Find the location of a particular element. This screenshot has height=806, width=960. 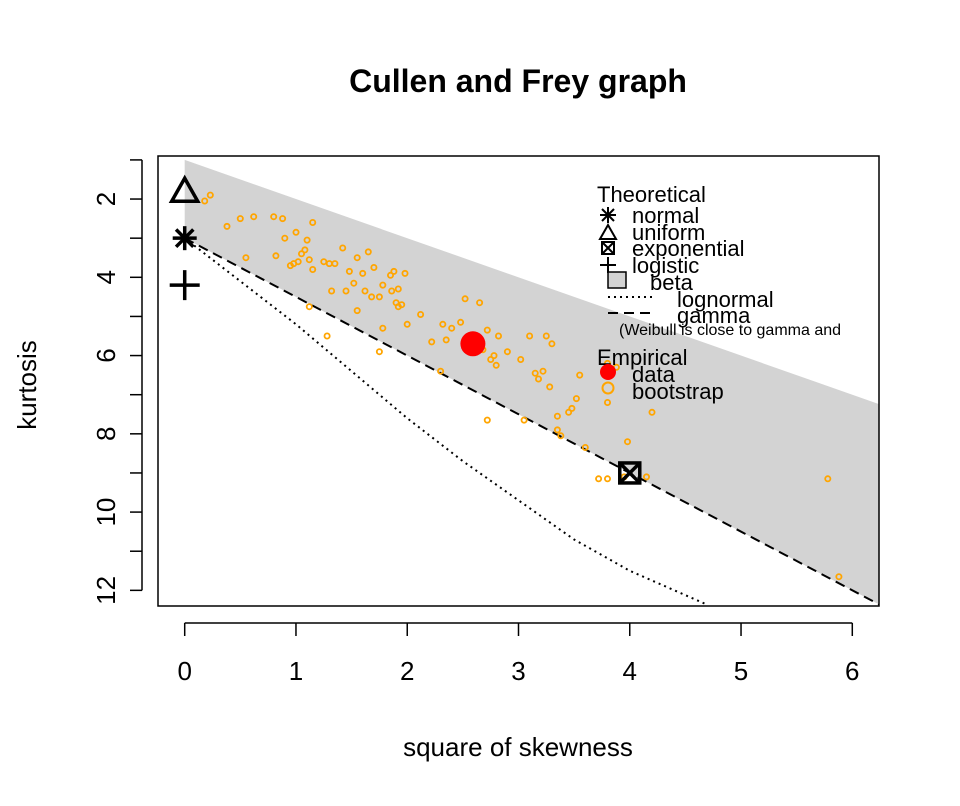

legend-label-normal: normal is located at coordinates (665, 215).